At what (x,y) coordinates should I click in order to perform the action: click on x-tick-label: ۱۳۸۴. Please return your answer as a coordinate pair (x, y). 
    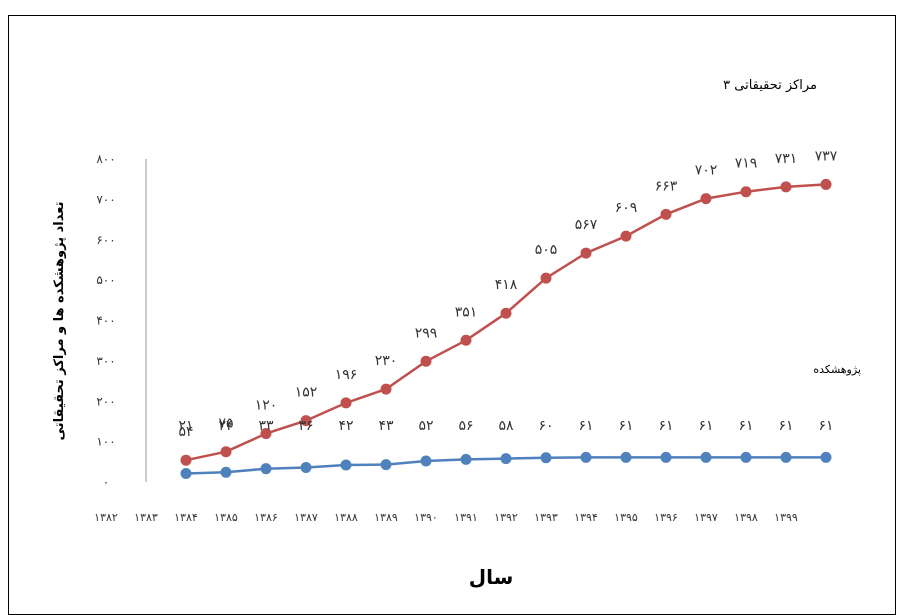
    Looking at the image, I should click on (186, 517).